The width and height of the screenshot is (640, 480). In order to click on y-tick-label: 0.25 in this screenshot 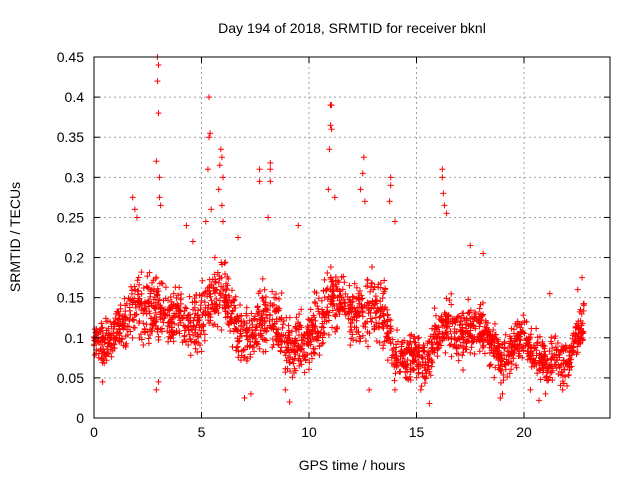, I will do `click(70, 217)`.